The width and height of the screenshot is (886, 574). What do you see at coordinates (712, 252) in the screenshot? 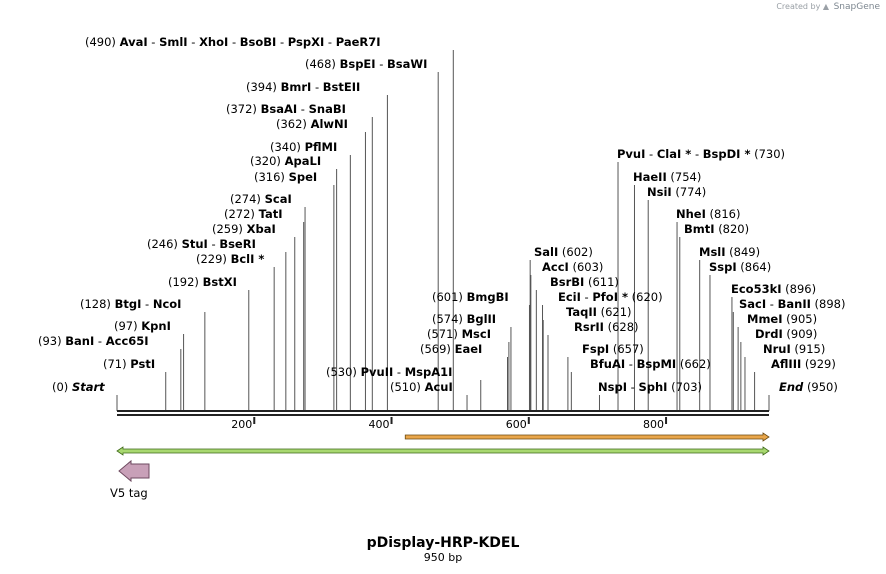
I see `enzyme-name: MslI` at bounding box center [712, 252].